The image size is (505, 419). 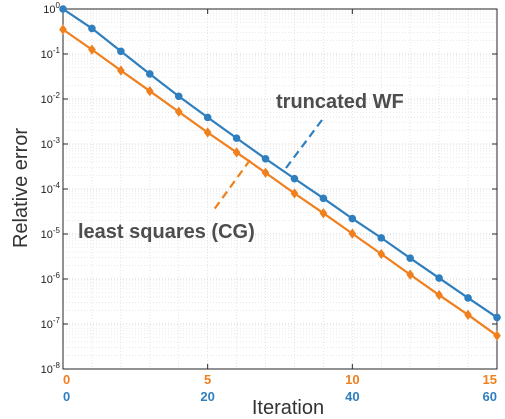 I want to click on y-tick-label: 10⁻¹, so click(x=51, y=53).